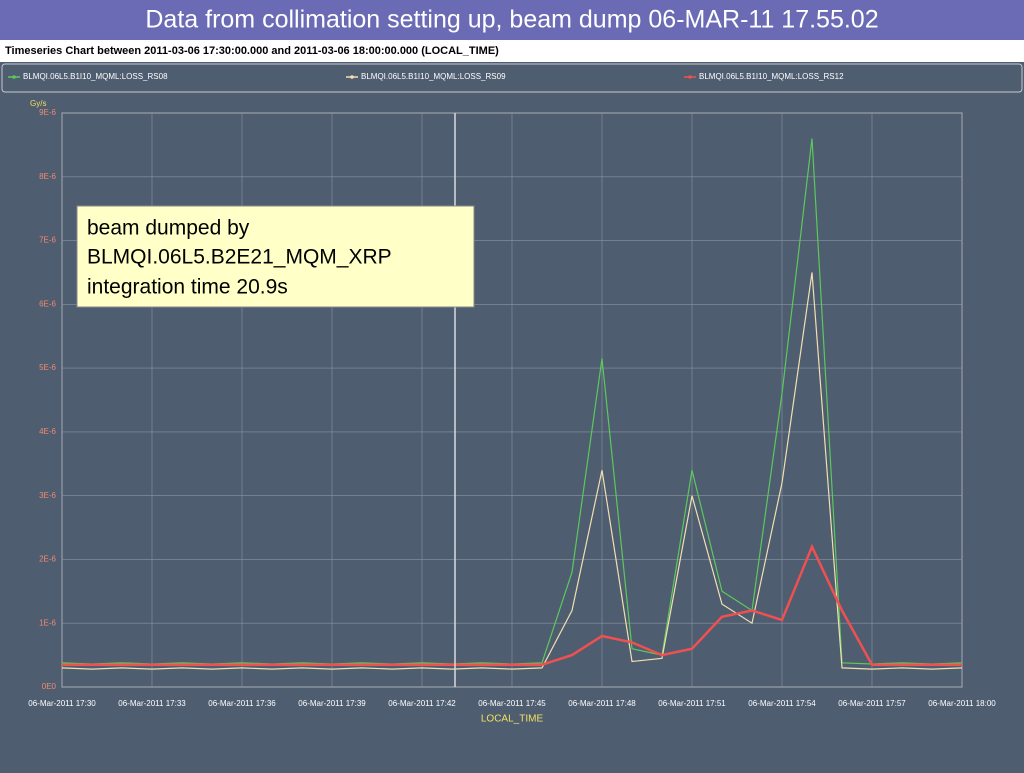  Describe the element at coordinates (422, 703) in the screenshot. I see `x-tick-label: 06-Mar-2011 17:42` at that location.